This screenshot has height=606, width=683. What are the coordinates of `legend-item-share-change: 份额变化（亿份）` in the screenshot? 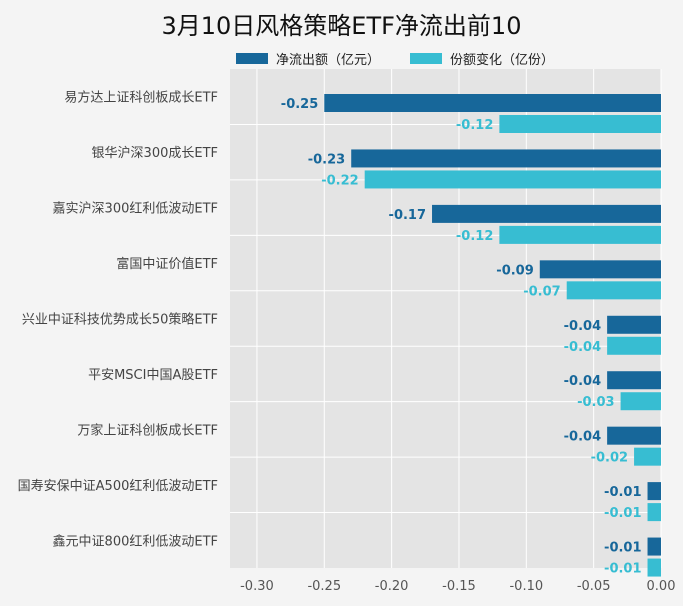 It's located at (482, 58).